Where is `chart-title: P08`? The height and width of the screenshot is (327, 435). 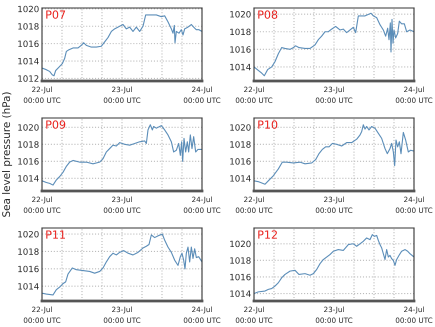
chart-title: P08 is located at coordinates (268, 14).